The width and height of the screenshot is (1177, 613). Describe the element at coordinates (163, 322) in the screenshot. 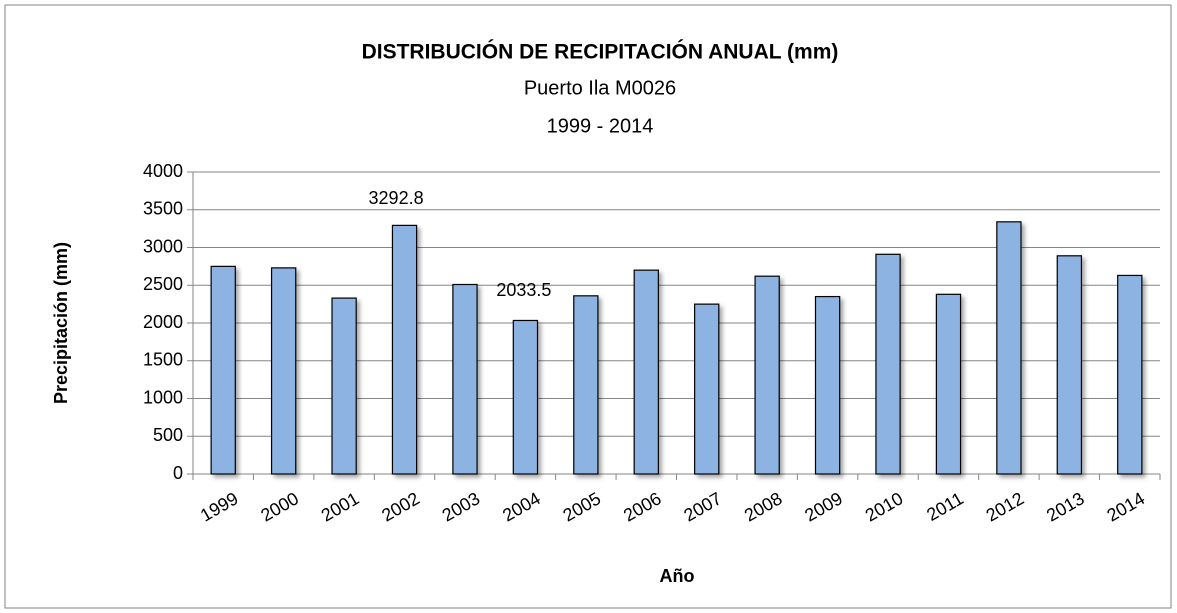

I see `y-tick-label: 2000` at that location.